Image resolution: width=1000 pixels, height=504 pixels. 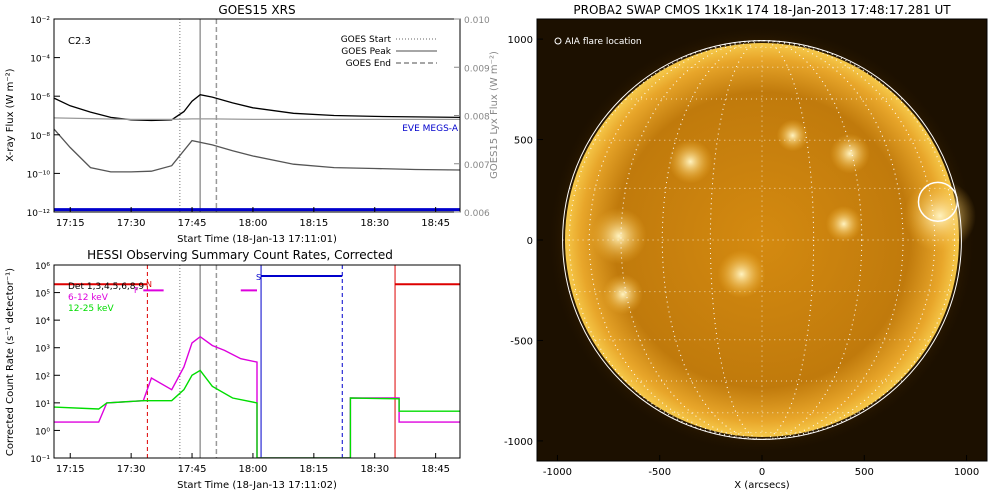 I want to click on flag-label-s: S, so click(x=258, y=277).